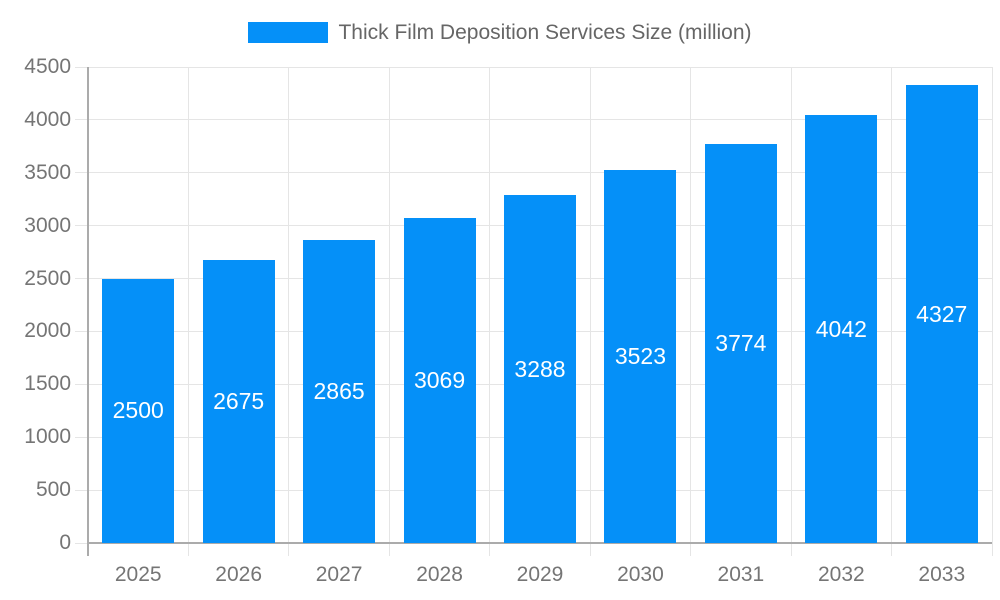 The width and height of the screenshot is (1000, 600). What do you see at coordinates (288, 33) in the screenshot?
I see `legend-swatch` at bounding box center [288, 33].